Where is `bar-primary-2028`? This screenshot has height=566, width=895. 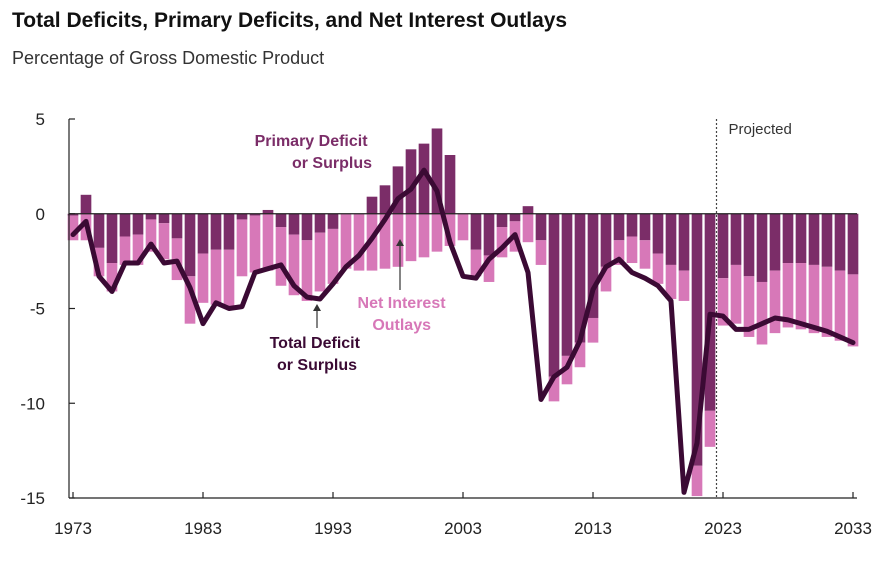
bar-primary-2028 is located at coordinates (788, 238).